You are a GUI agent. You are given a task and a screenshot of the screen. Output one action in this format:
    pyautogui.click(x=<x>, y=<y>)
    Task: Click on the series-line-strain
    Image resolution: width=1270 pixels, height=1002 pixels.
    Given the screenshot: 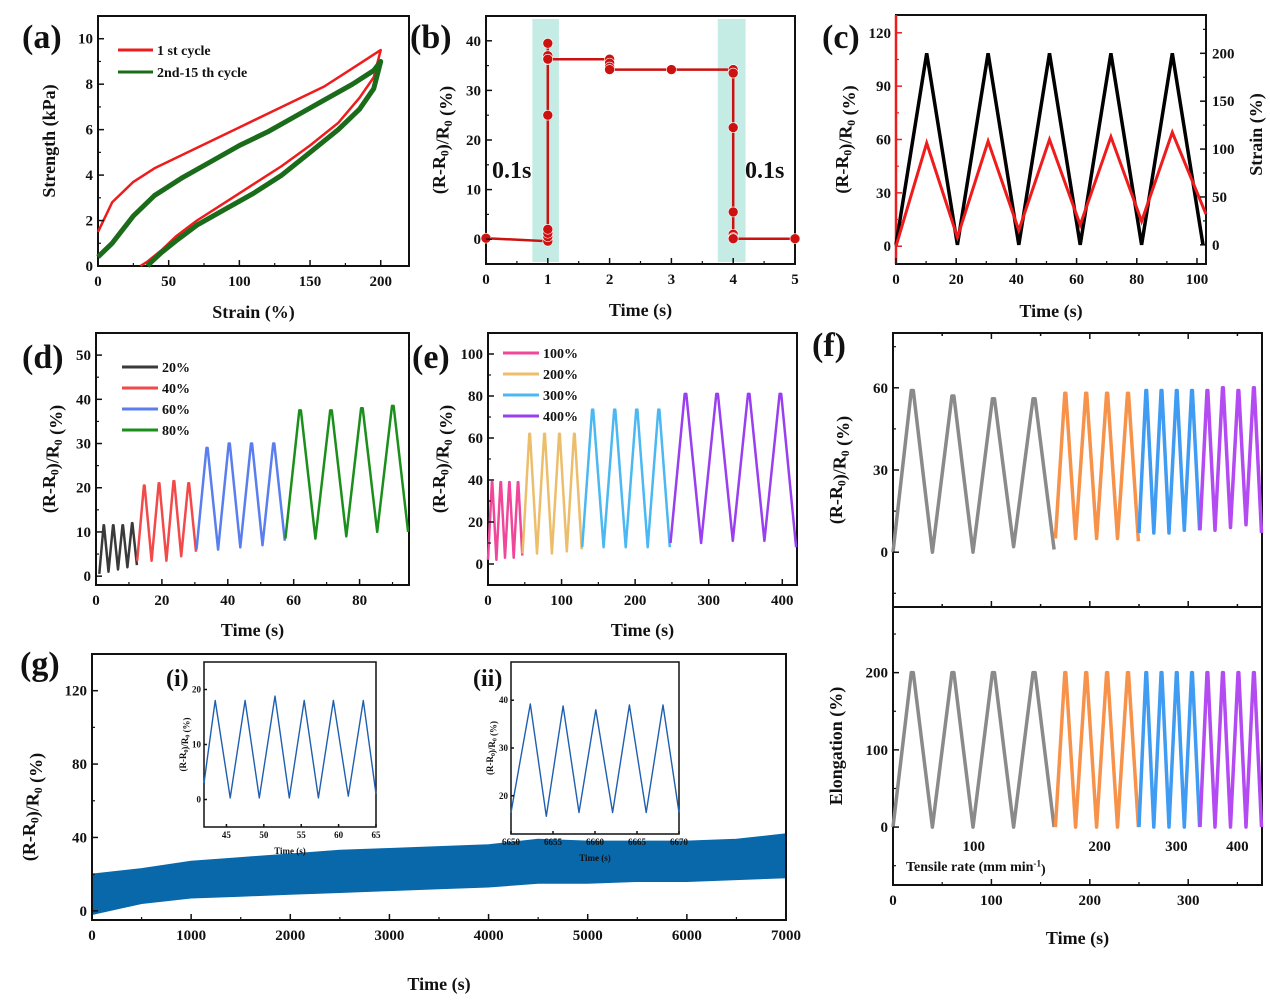 What is the action you would take?
    pyautogui.click(x=1049, y=149)
    